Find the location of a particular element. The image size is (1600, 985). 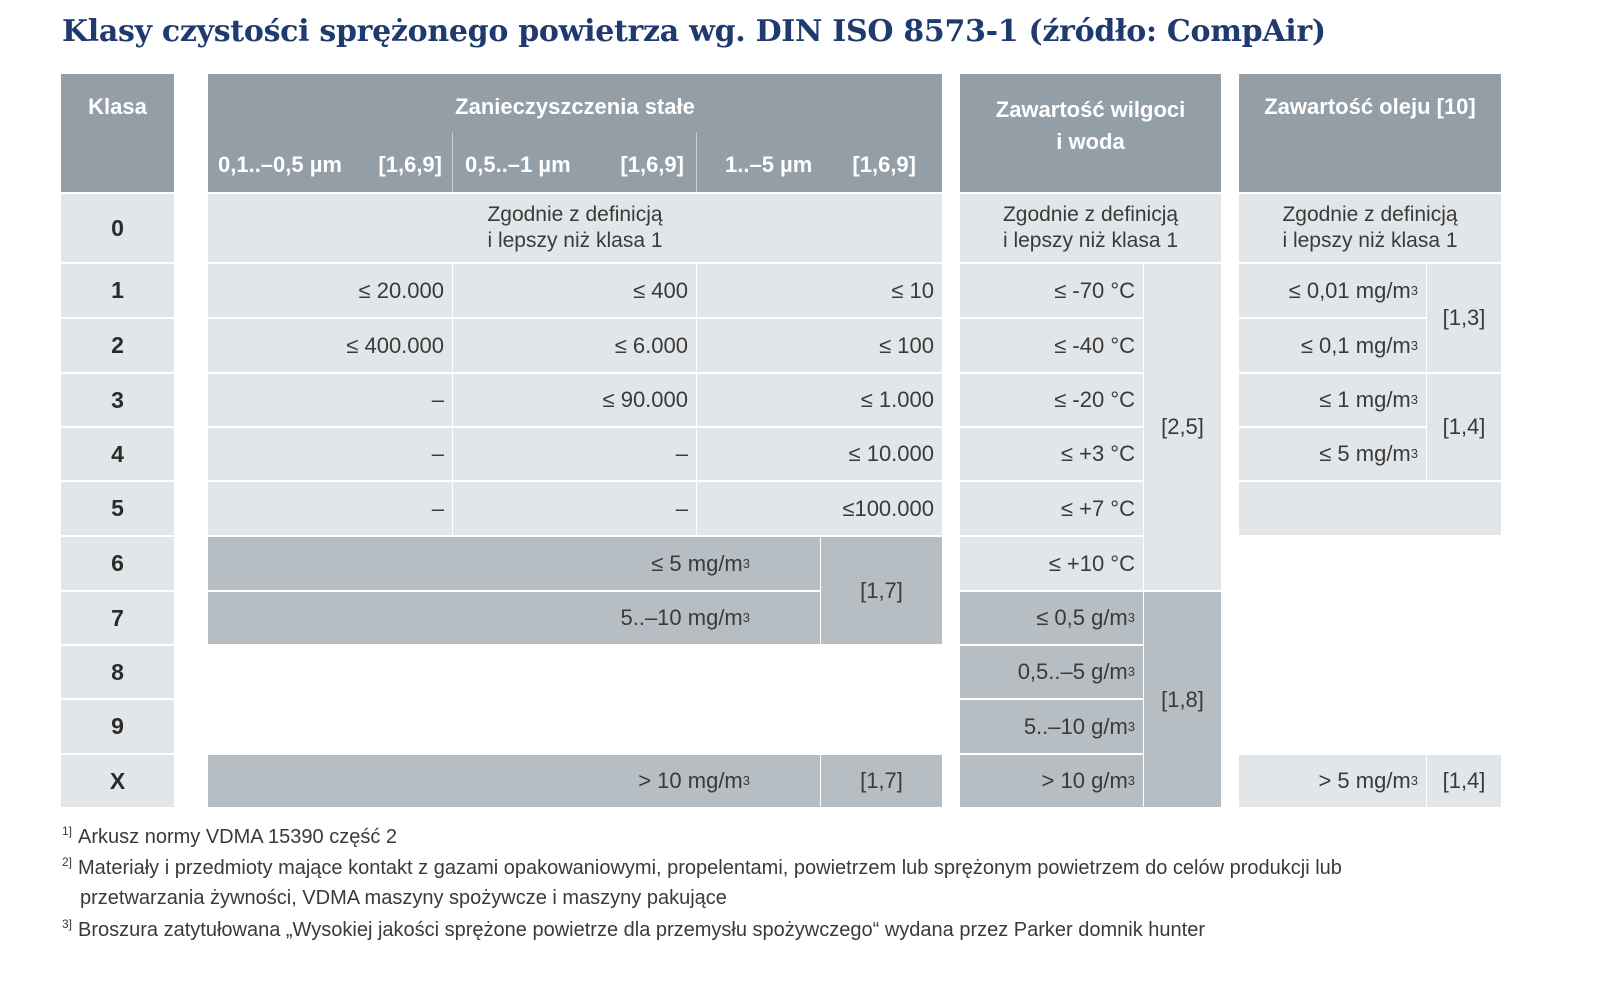

footnote-1: 1] Arkusz normy VDMA 15390 część 2 is located at coordinates (229, 837).